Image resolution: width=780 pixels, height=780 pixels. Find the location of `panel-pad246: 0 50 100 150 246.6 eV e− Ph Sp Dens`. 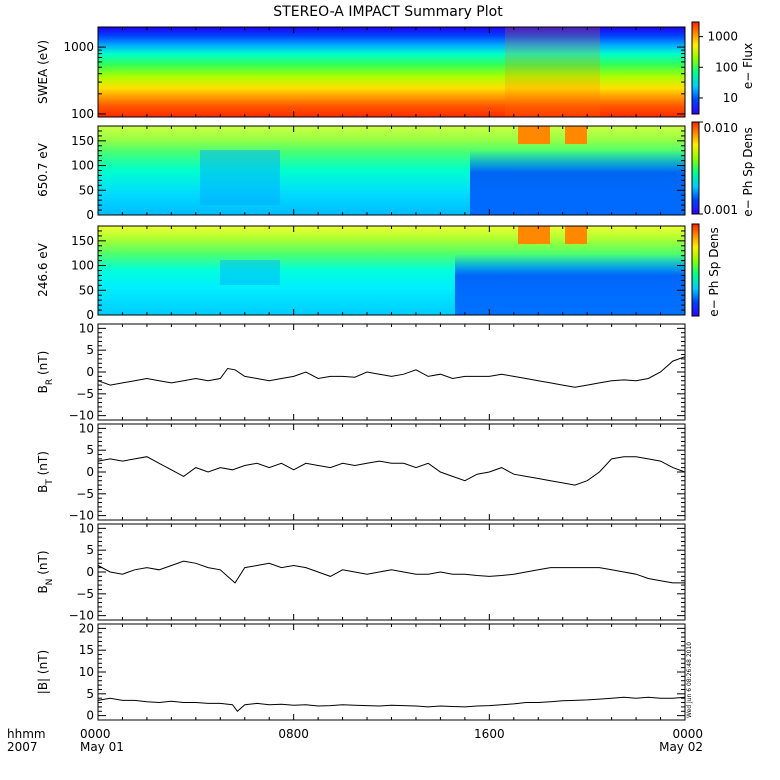

panel-pad246: 0 50 100 150 246.6 eV e− Ph Sp Dens is located at coordinates (378, 272).